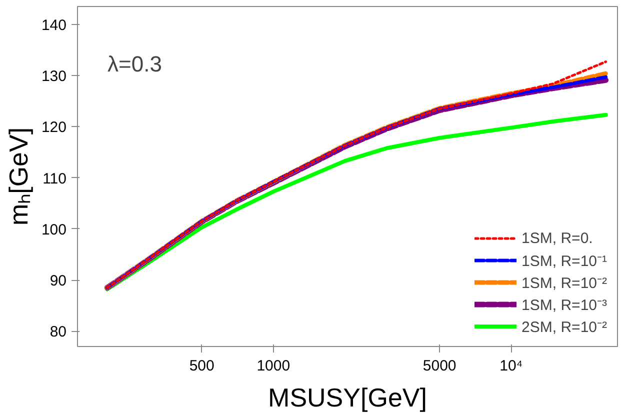  What do you see at coordinates (54, 77) in the screenshot?
I see `y-tick-label: 130` at bounding box center [54, 77].